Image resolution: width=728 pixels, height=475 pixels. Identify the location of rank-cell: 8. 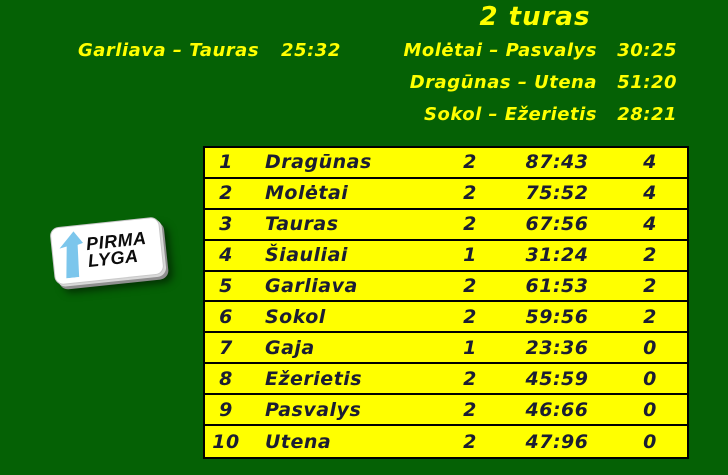
(226, 378).